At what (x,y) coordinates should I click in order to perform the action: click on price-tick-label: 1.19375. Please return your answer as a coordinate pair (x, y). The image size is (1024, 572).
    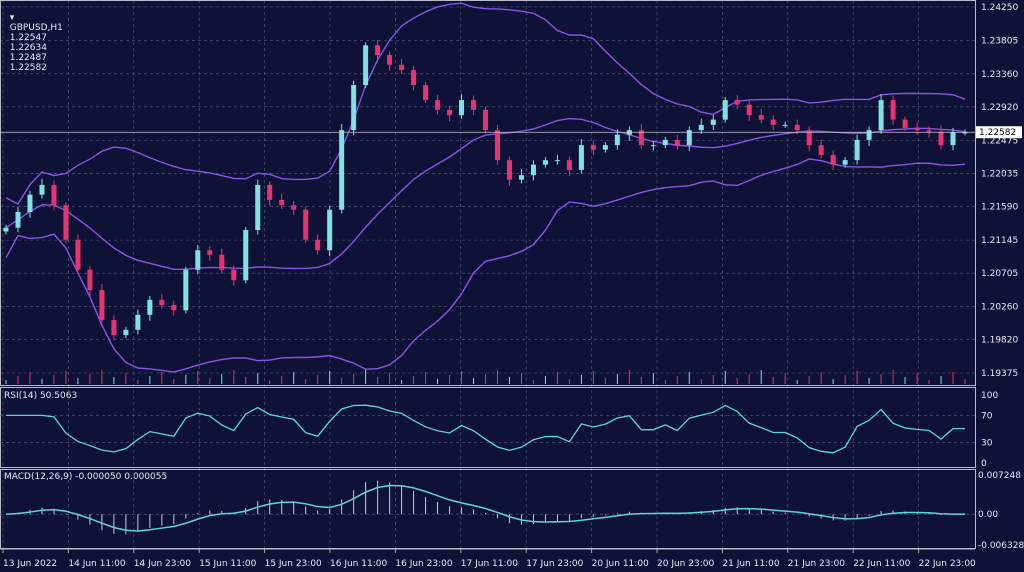
    Looking at the image, I should click on (999, 374).